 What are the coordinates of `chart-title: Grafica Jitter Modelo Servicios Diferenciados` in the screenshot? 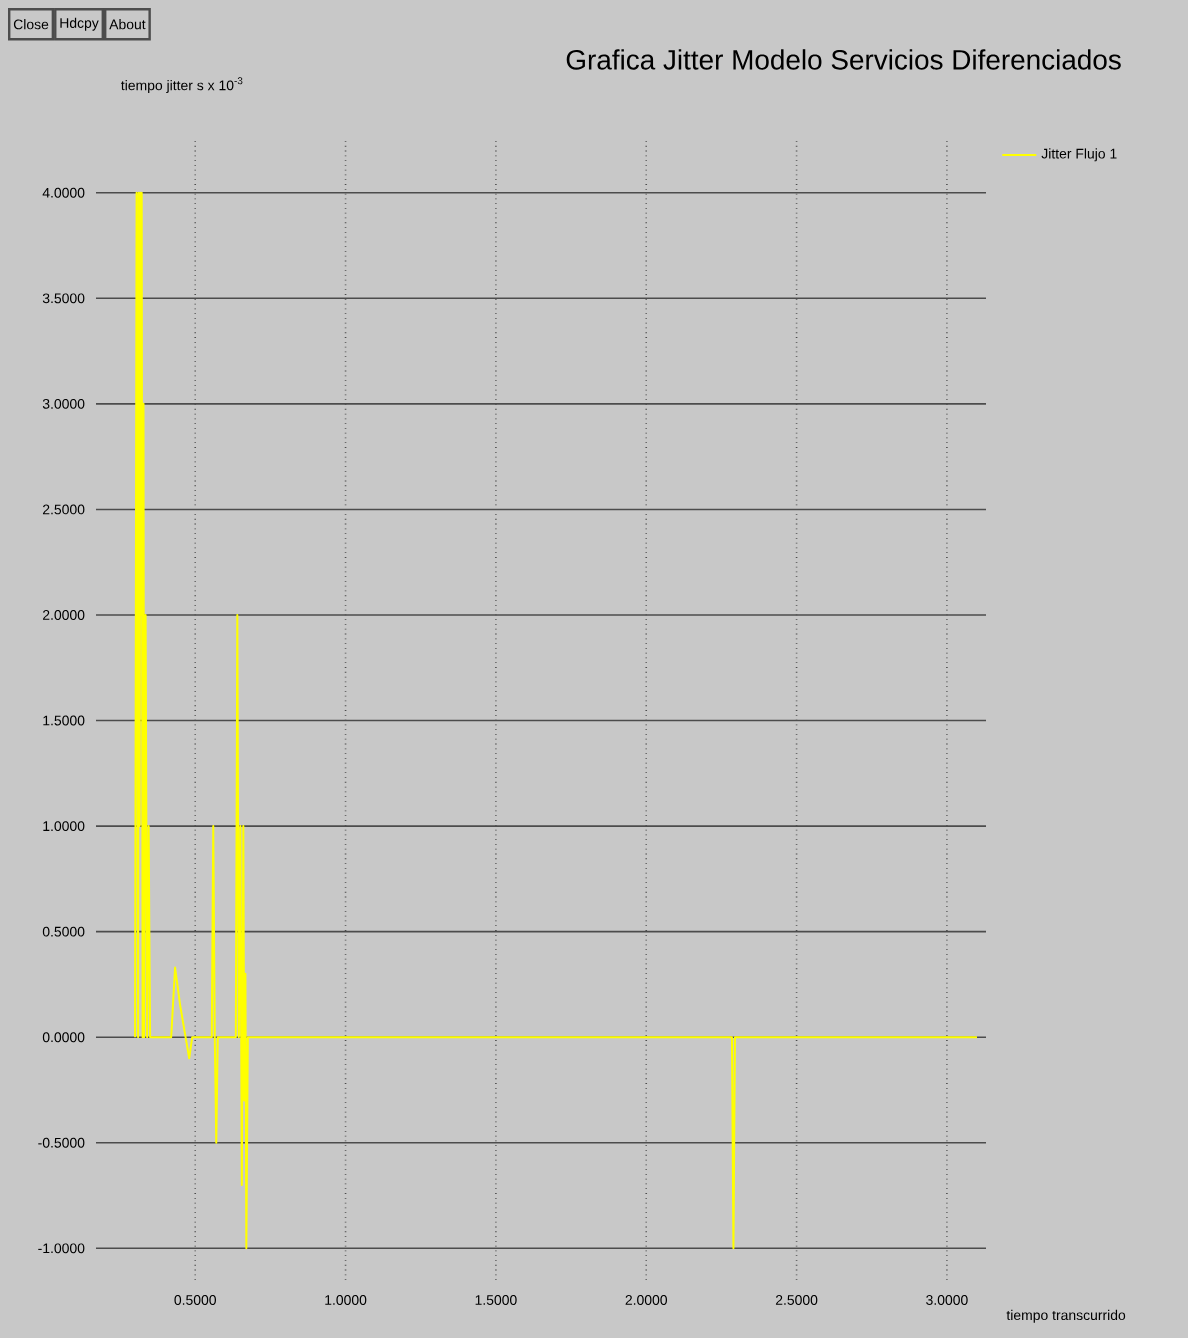 It's located at (843, 59).